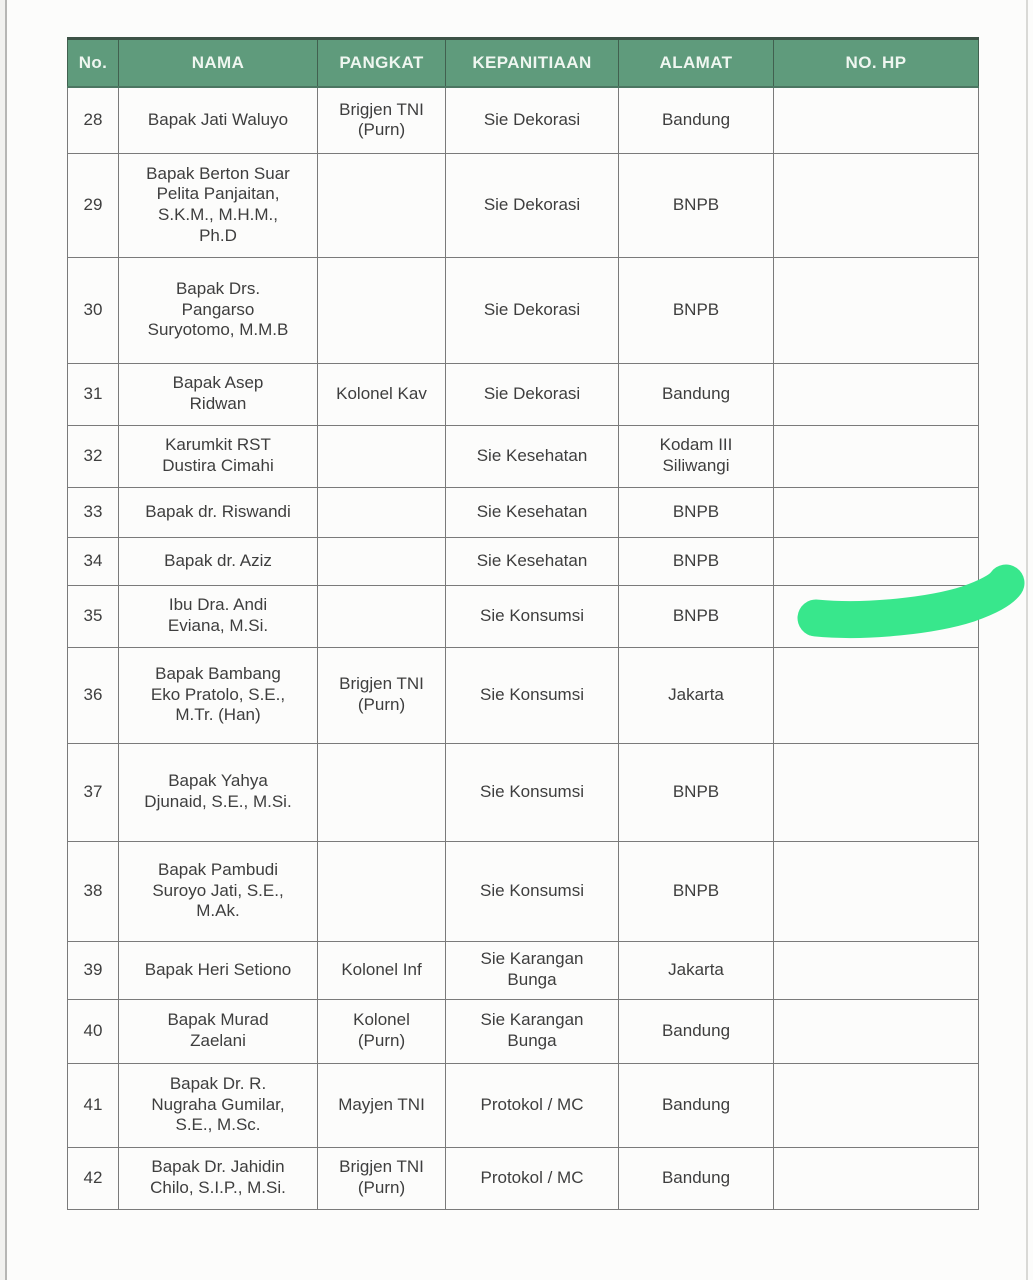 Image resolution: width=1033 pixels, height=1280 pixels. I want to click on cell-pangkat: Kolonel (Purn), so click(381, 1031).